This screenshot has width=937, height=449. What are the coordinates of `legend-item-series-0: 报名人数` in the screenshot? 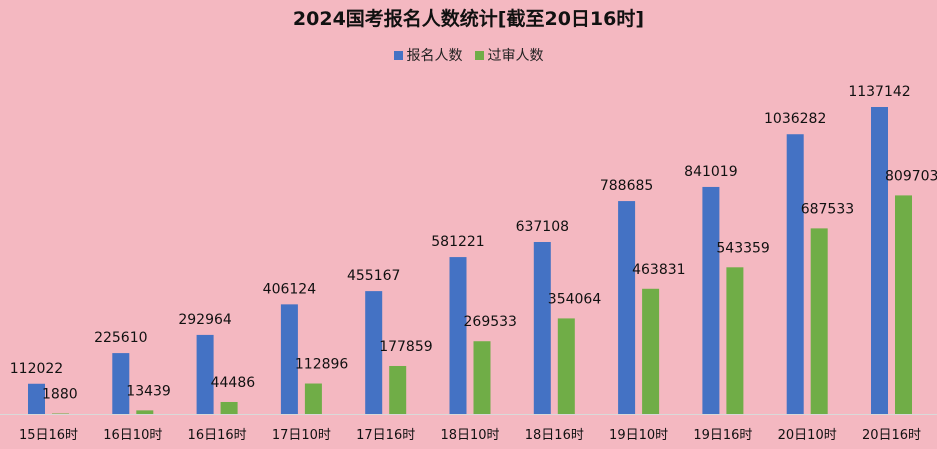 It's located at (428, 55).